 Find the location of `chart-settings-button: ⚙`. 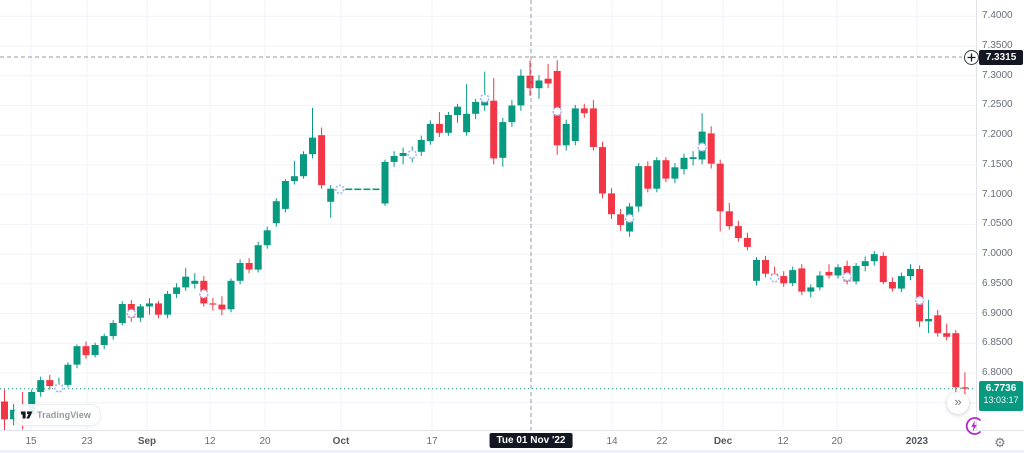

chart-settings-button: ⚙ is located at coordinates (1000, 443).